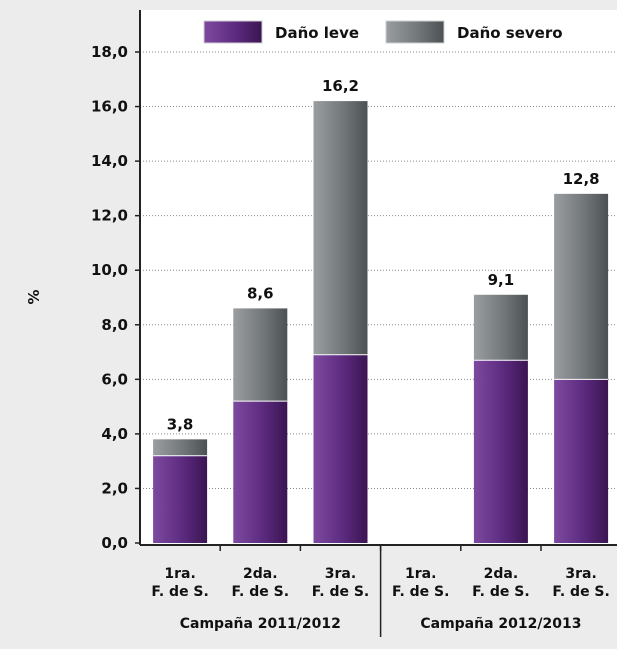  What do you see at coordinates (581, 179) in the screenshot?
I see `bar-total-label: 12,8` at bounding box center [581, 179].